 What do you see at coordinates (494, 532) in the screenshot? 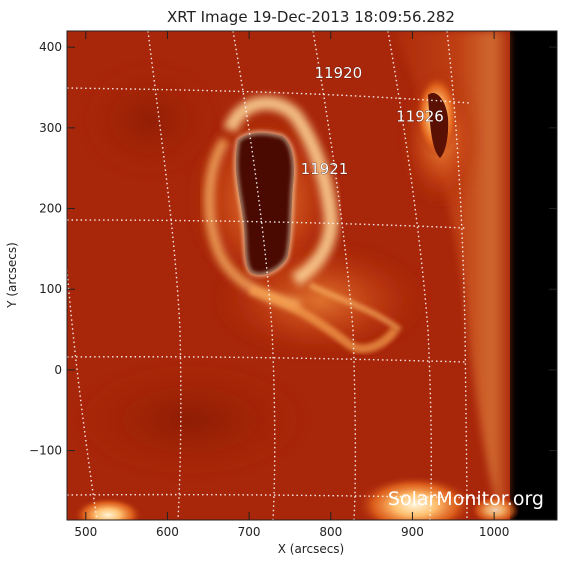
I see `x-tick-label: 1000` at bounding box center [494, 532].